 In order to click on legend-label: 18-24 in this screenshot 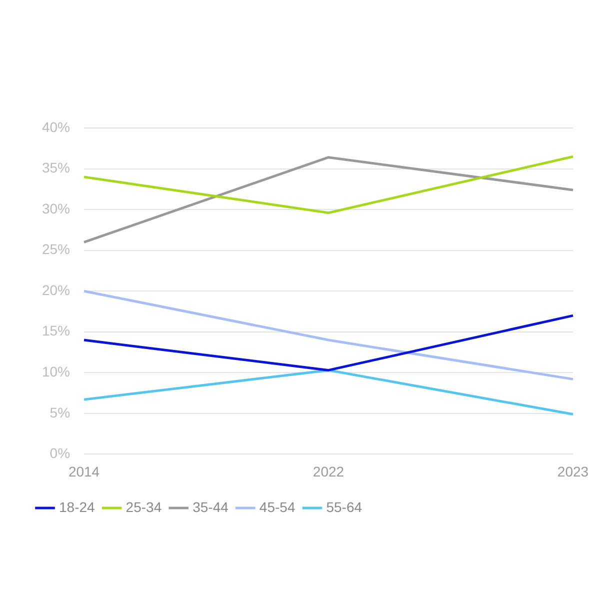, I will do `click(77, 506)`.